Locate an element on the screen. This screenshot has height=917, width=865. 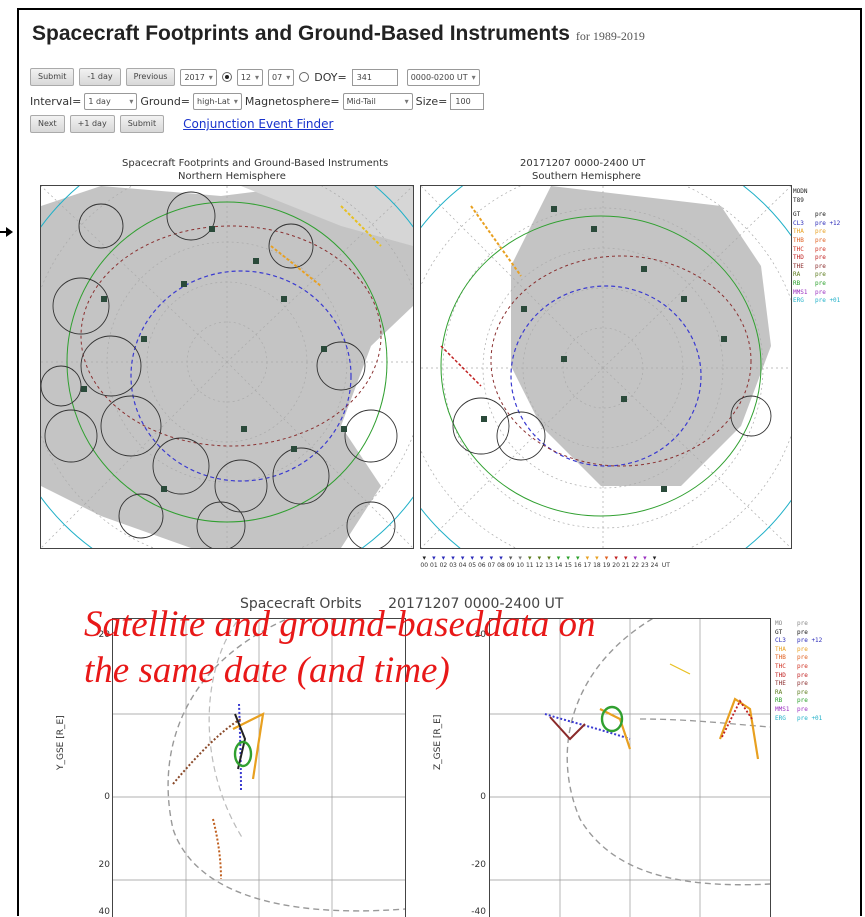
legend-spacecraft: RA is located at coordinates (779, 692).